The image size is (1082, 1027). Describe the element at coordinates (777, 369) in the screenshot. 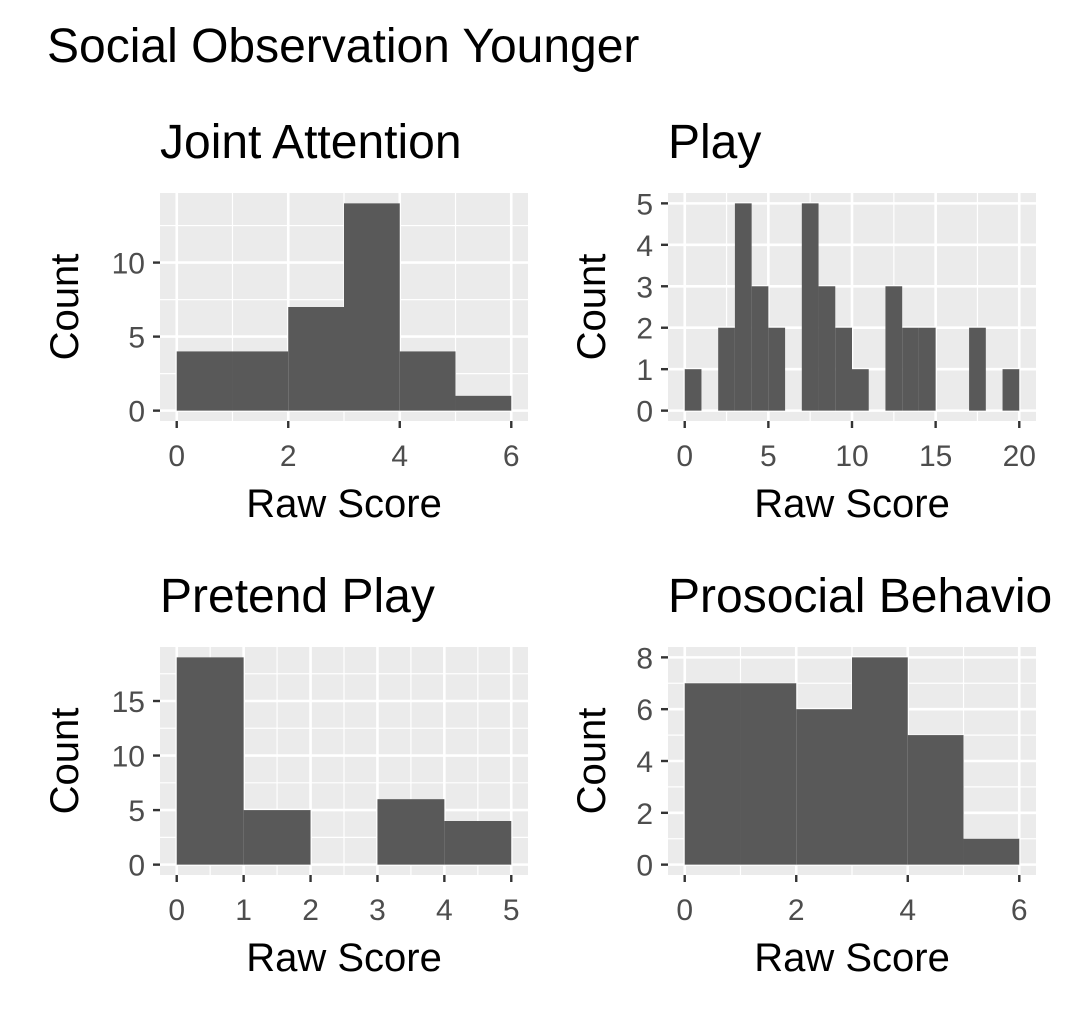

I see `histogram-bar: 5–6: 2` at that location.